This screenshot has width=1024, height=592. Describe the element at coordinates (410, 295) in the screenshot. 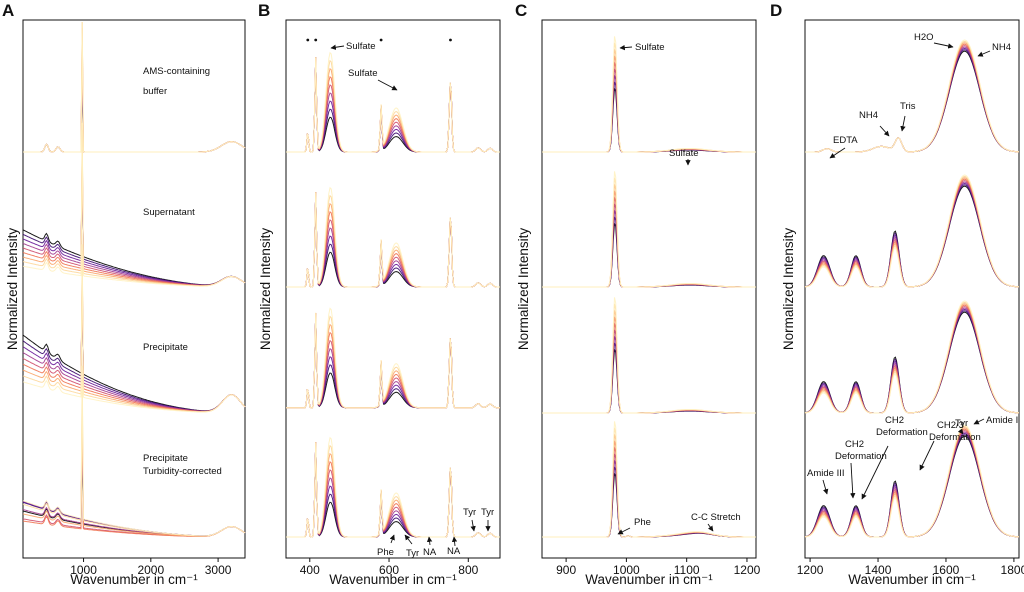

I see `panel-b-annotations` at that location.